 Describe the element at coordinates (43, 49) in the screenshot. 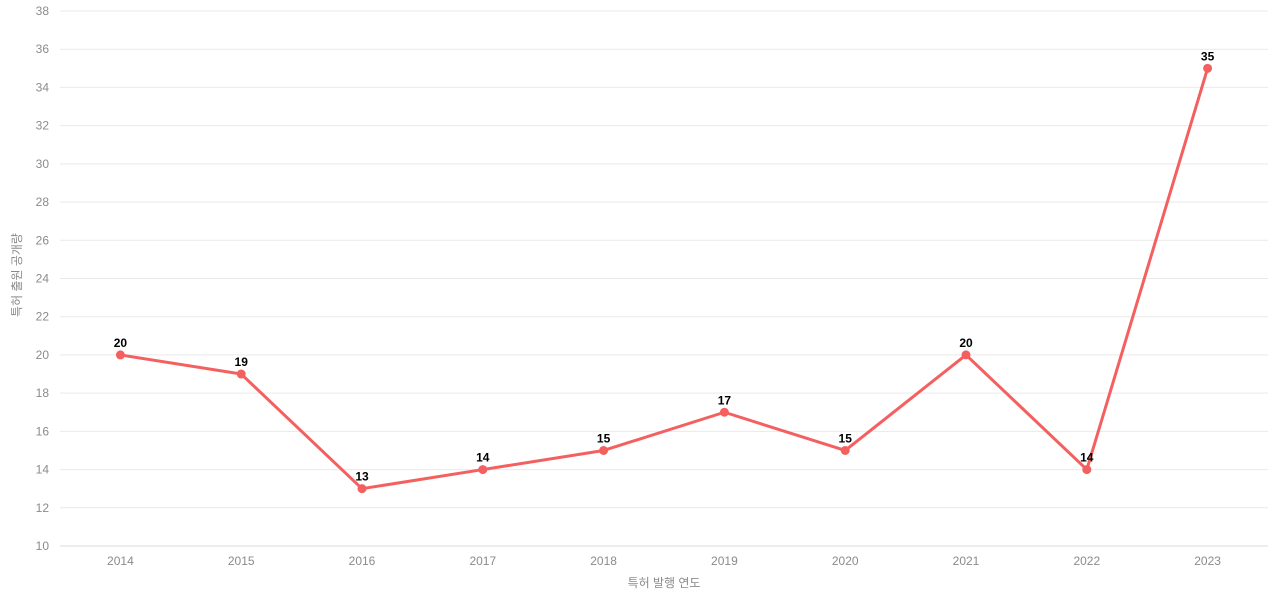

I see `y-tick-label: 36` at that location.